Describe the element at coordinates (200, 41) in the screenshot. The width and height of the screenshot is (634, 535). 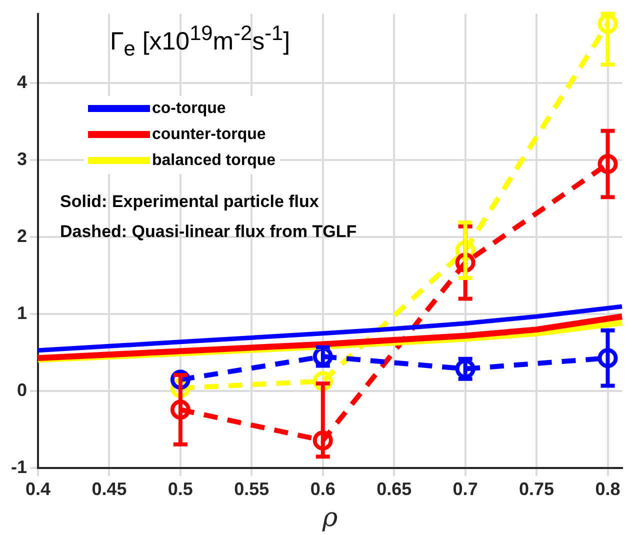
I see `text: Γ$_{e}$ [x10$^{19}$m$^{-2}$s$^{-1}$]` at that location.